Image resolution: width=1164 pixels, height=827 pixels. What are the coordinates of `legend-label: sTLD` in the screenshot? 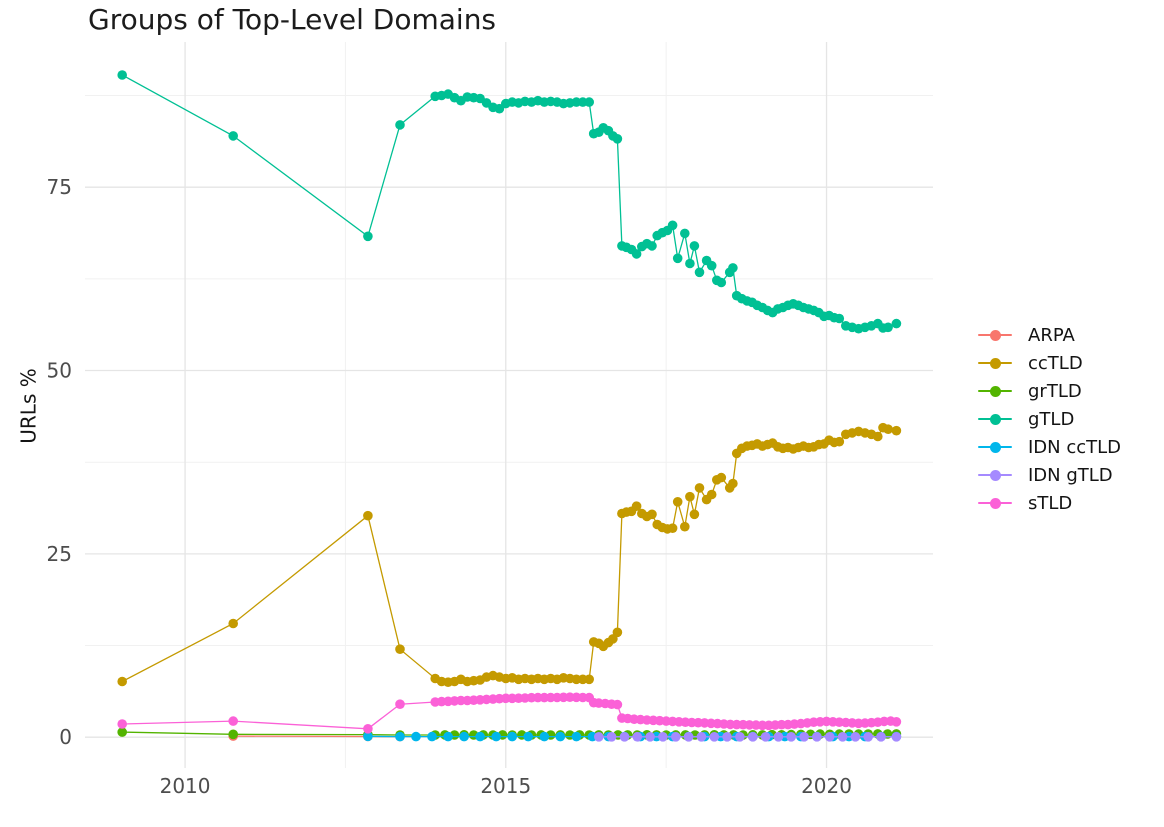 It's located at (1050, 503).